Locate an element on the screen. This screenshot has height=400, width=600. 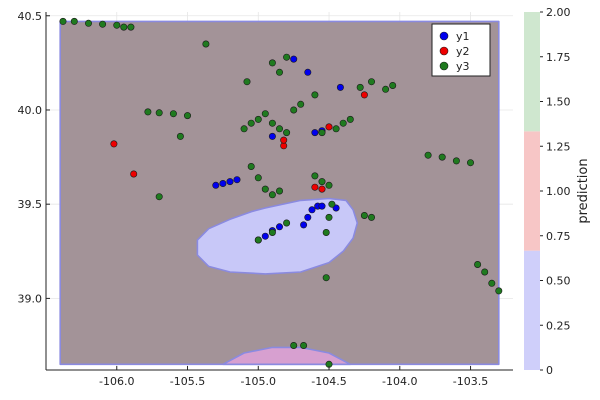
y-tick-label: 40.5 is located at coordinates (30, 16).